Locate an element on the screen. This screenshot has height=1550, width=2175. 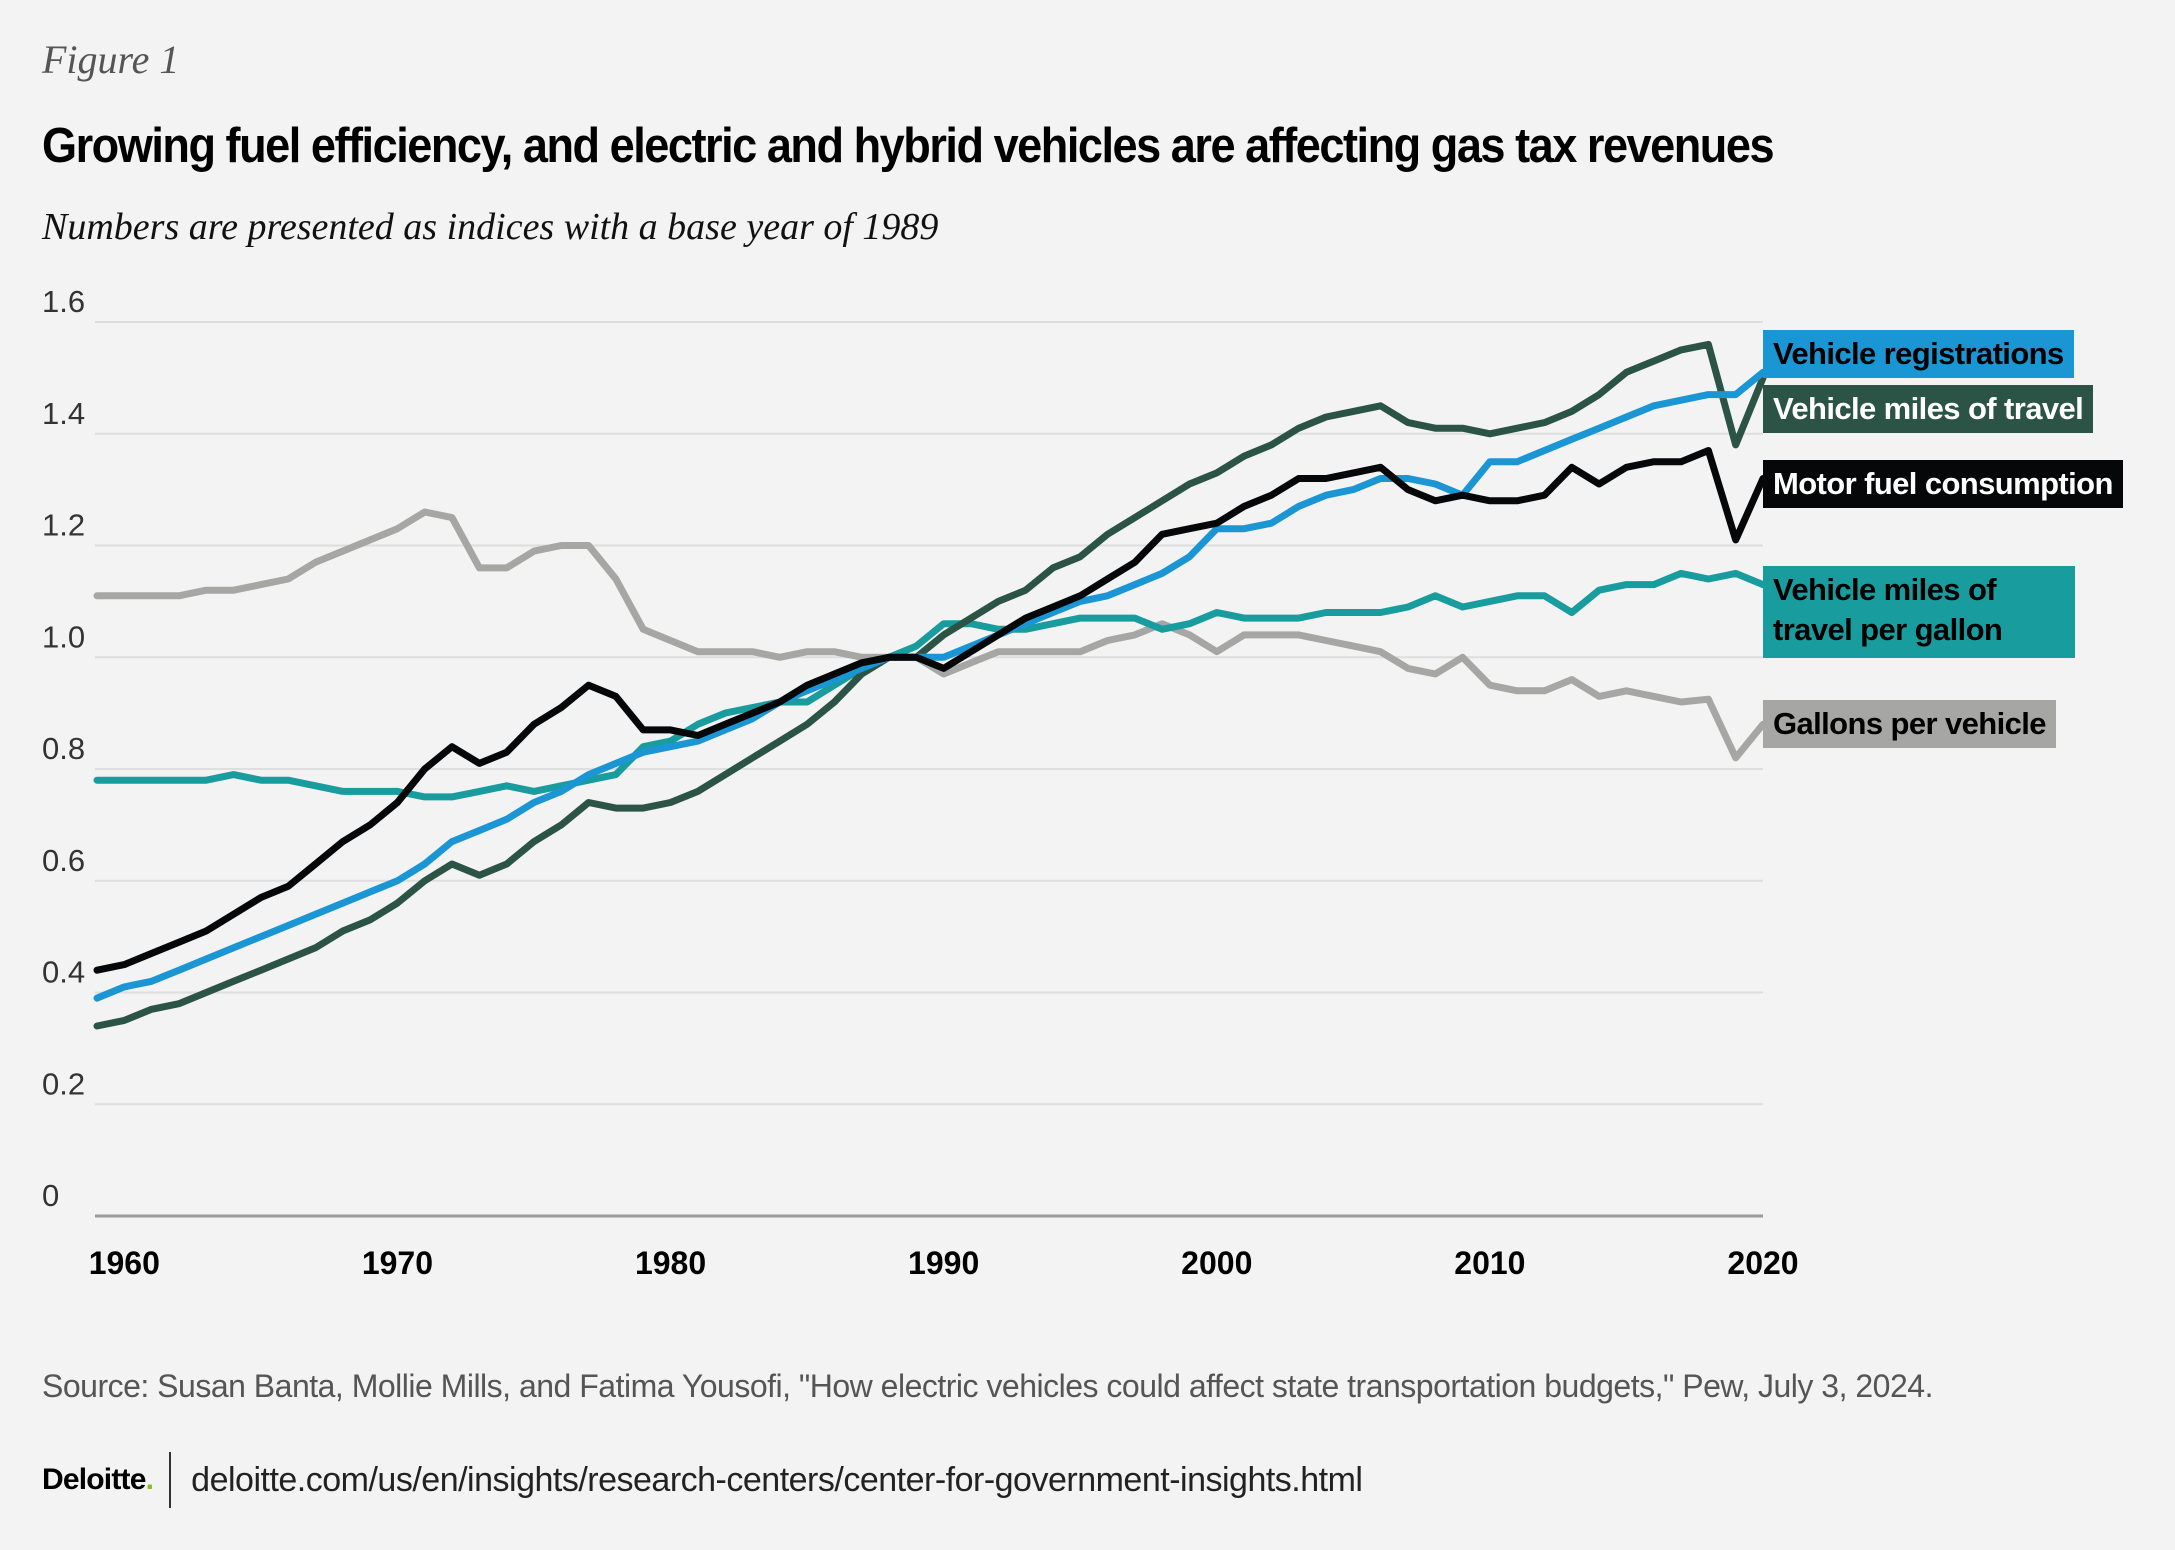
legend-label-vehicle-miles-of-travel: Vehicle miles of travel is located at coordinates (1928, 409).